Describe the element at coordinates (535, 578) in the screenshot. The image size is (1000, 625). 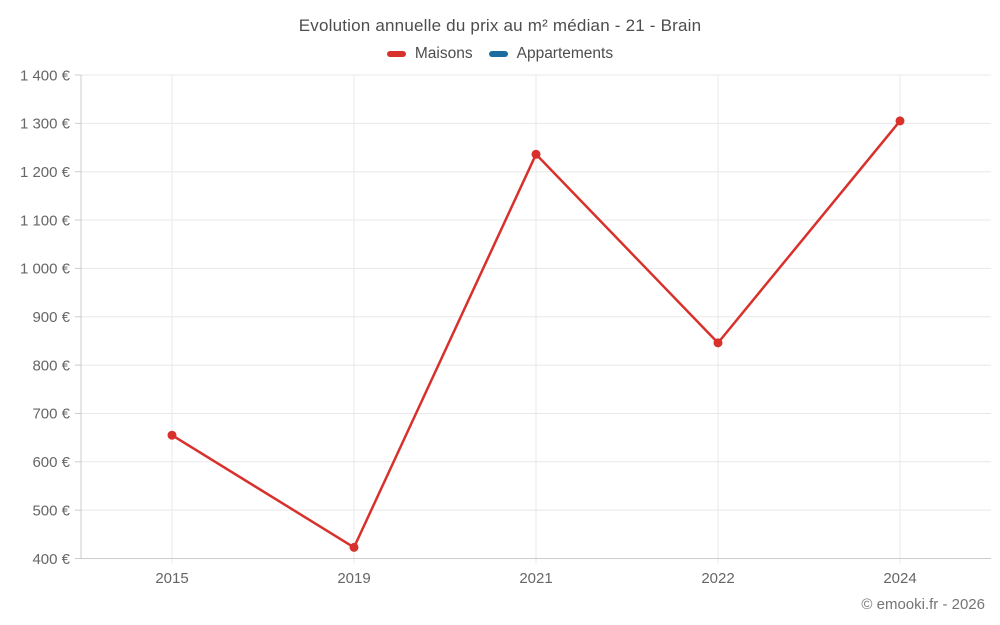
I see `x-tick-label: 2021` at that location.